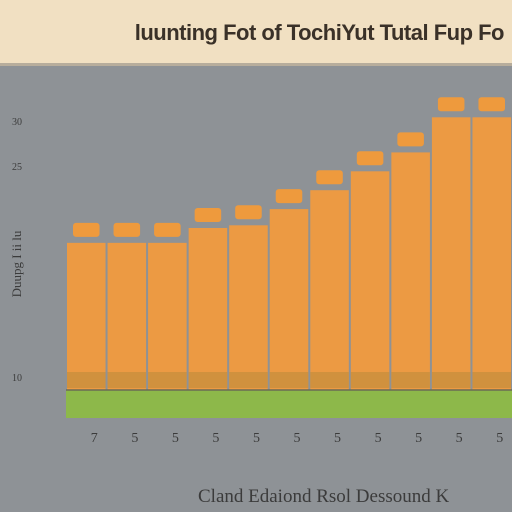  What do you see at coordinates (319, 32) in the screenshot?
I see `chart-title: luunting Fot of TochiYut Tutal Fup Fo` at bounding box center [319, 32].